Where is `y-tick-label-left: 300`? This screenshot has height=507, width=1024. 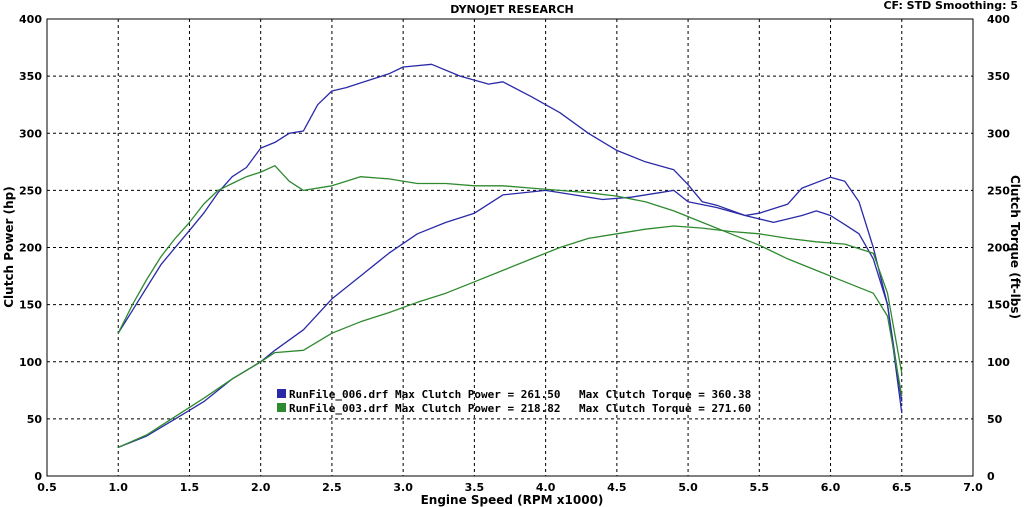
y-tick-label-left: 300 is located at coordinates (30, 133).